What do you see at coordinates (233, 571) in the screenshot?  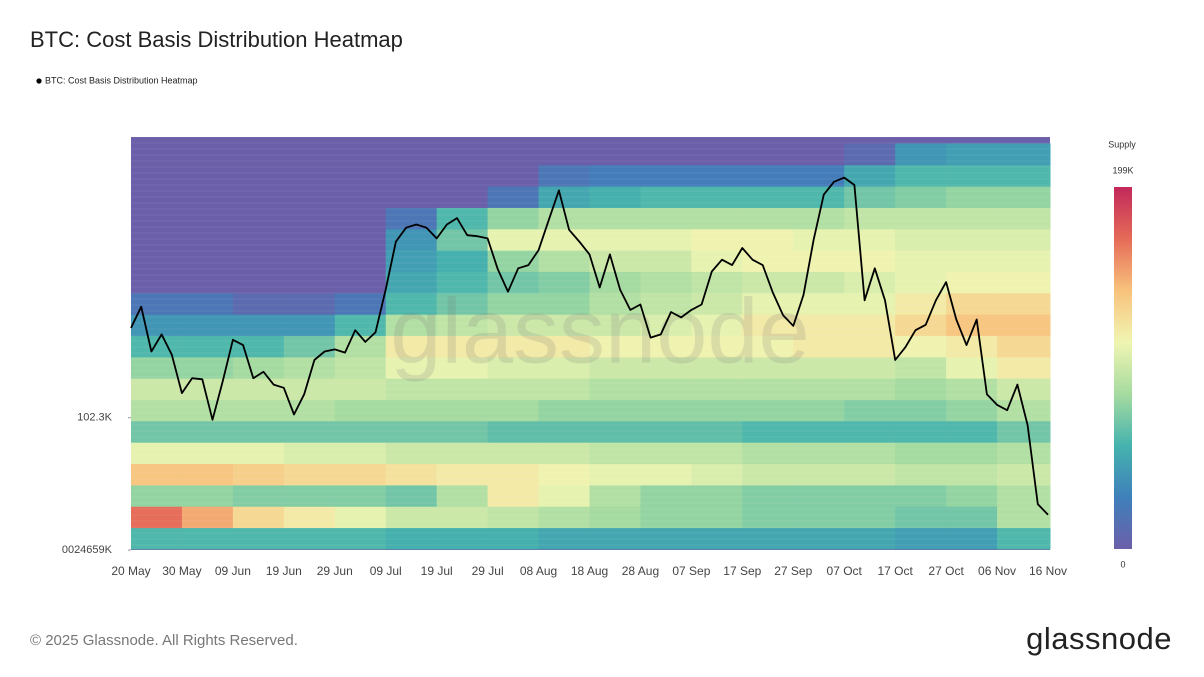 I see `x-tick-label: 09 Jun` at bounding box center [233, 571].